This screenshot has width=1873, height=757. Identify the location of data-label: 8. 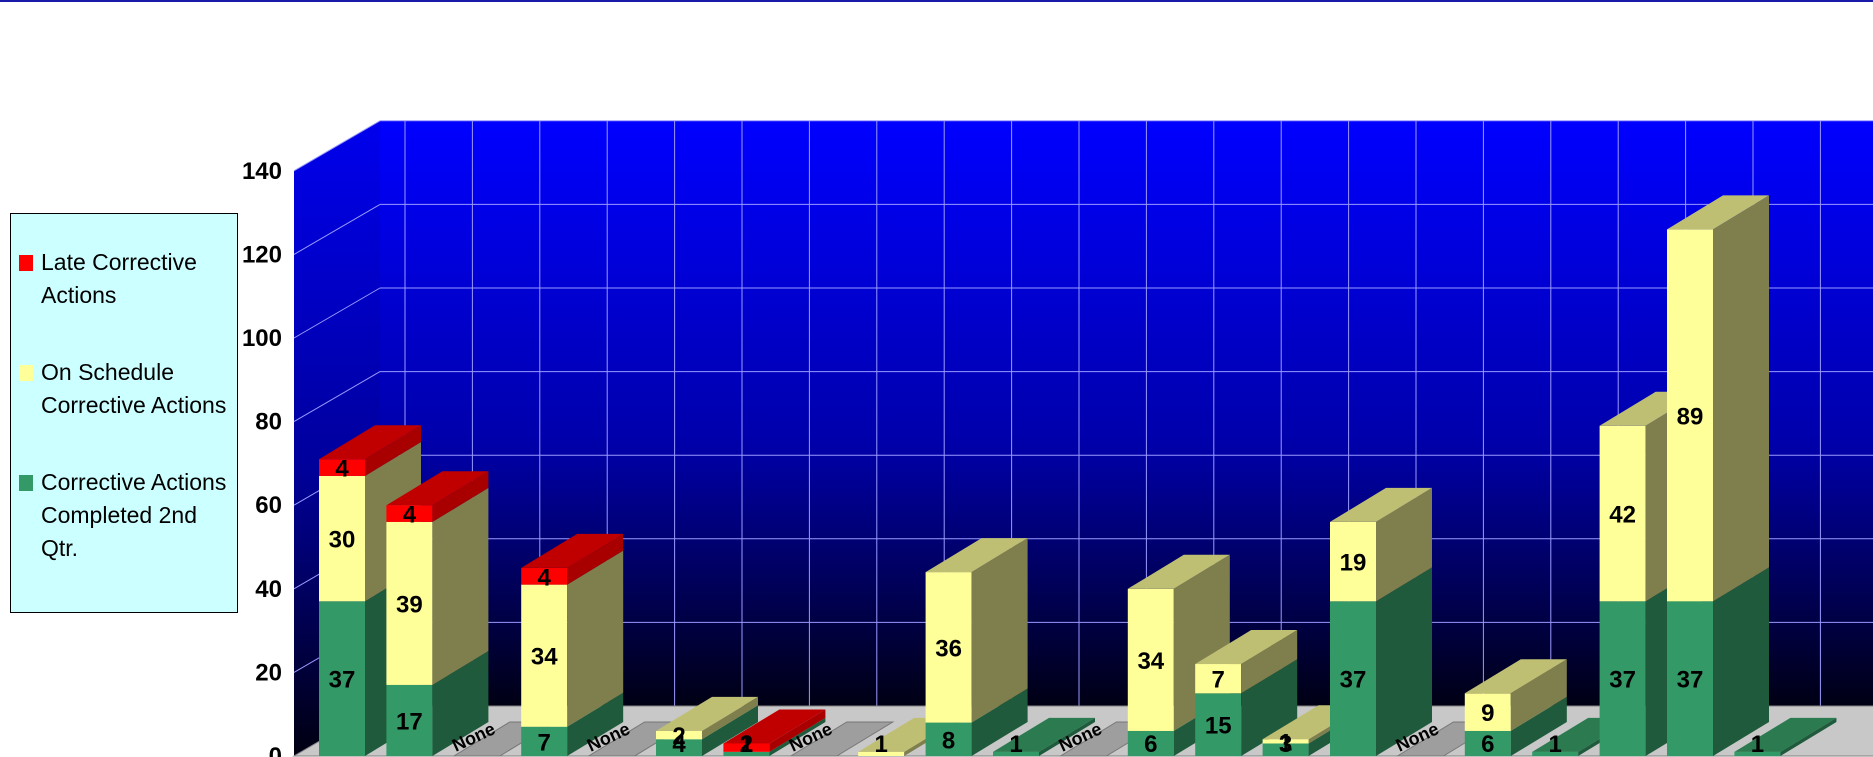
(948, 740).